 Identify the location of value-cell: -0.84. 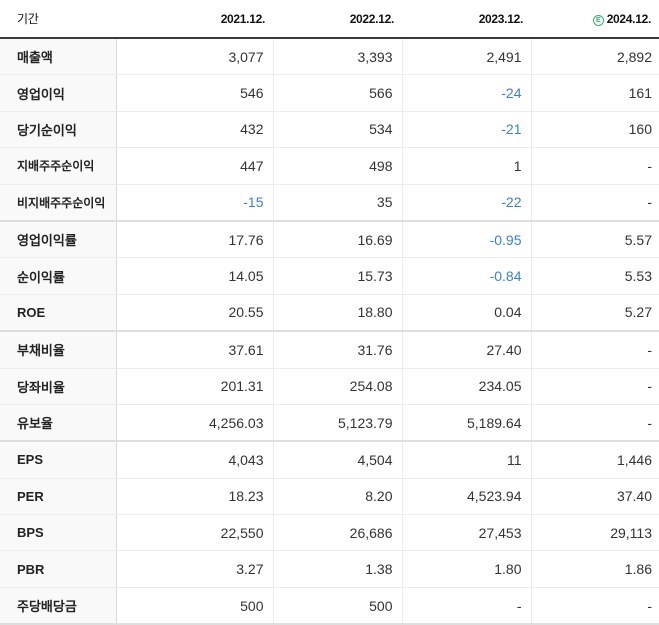
(467, 276).